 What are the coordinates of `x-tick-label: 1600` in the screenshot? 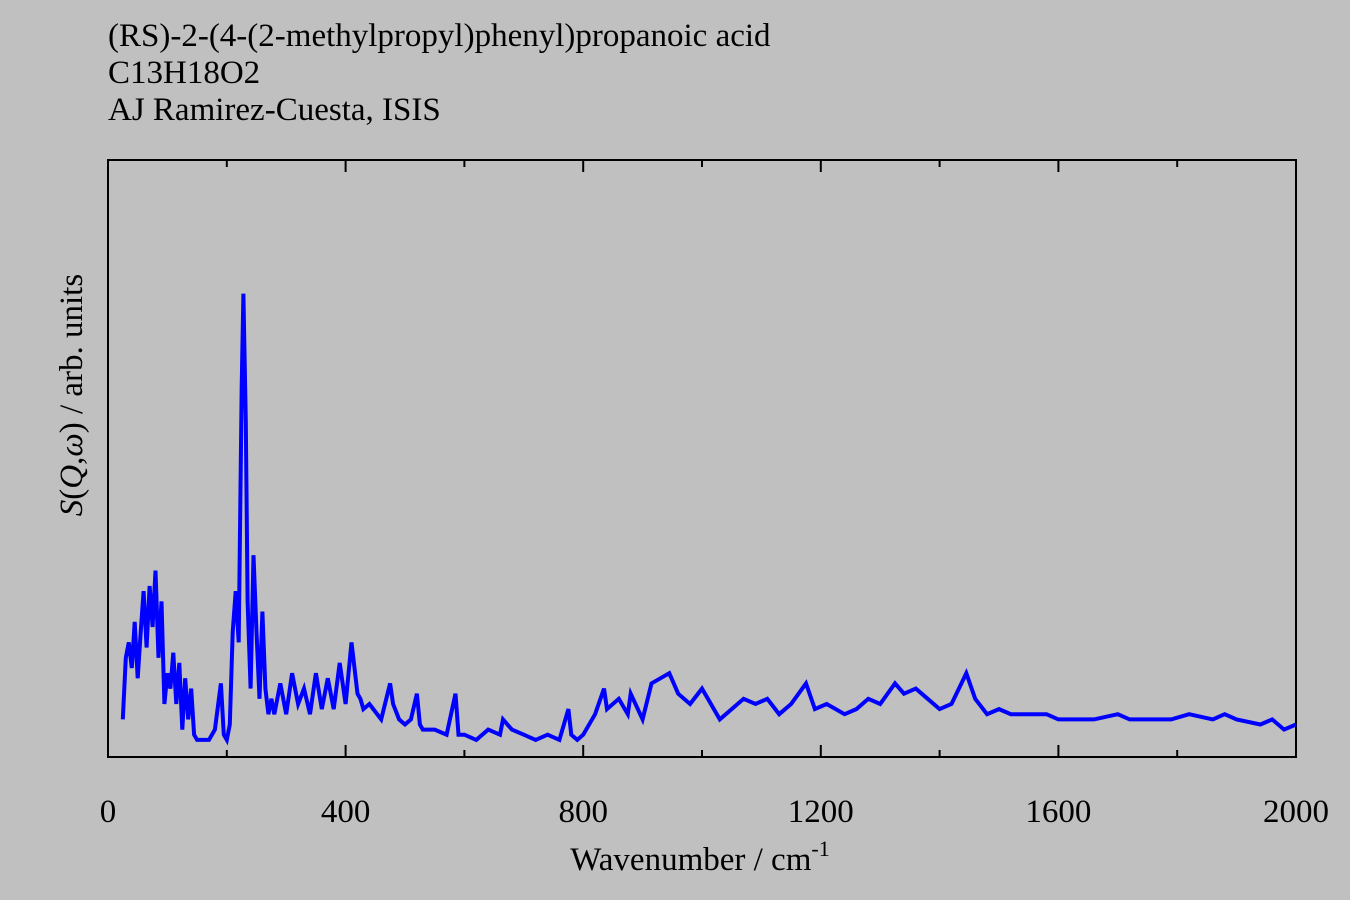 It's located at (1058, 812).